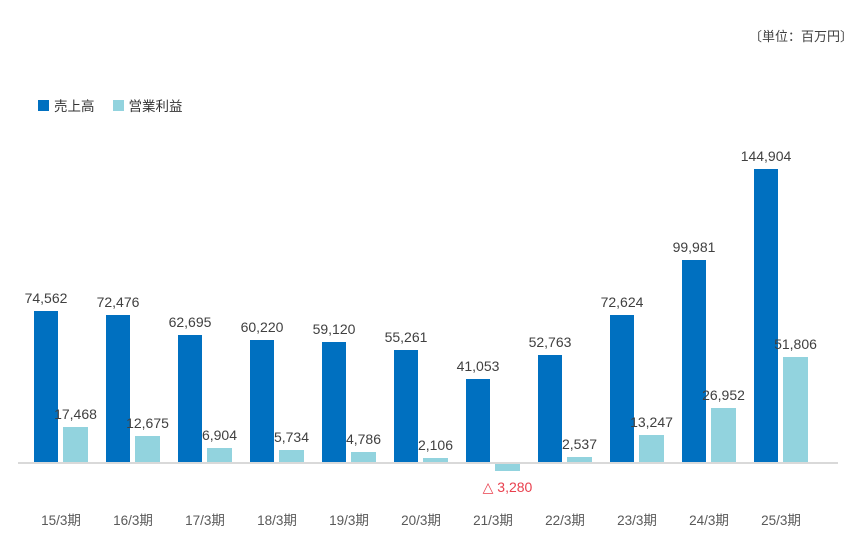 This screenshot has height=535, width=861. I want to click on bar-value-label-profit: 12,675, so click(147, 423).